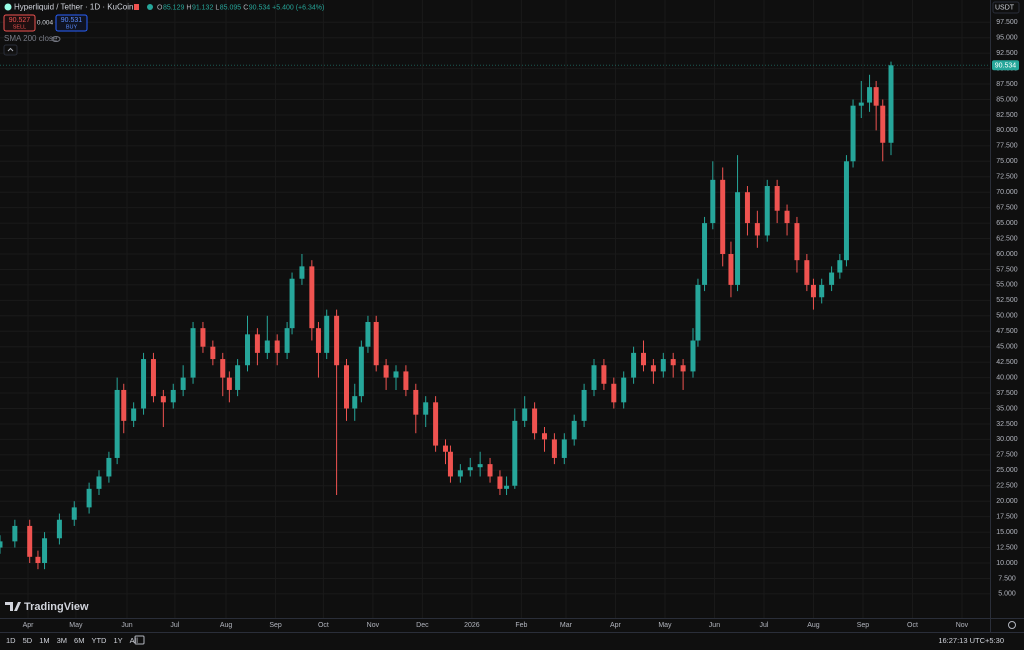 The image size is (1024, 650). Describe the element at coordinates (8, 7) in the screenshot. I see `symbol-icon` at that location.